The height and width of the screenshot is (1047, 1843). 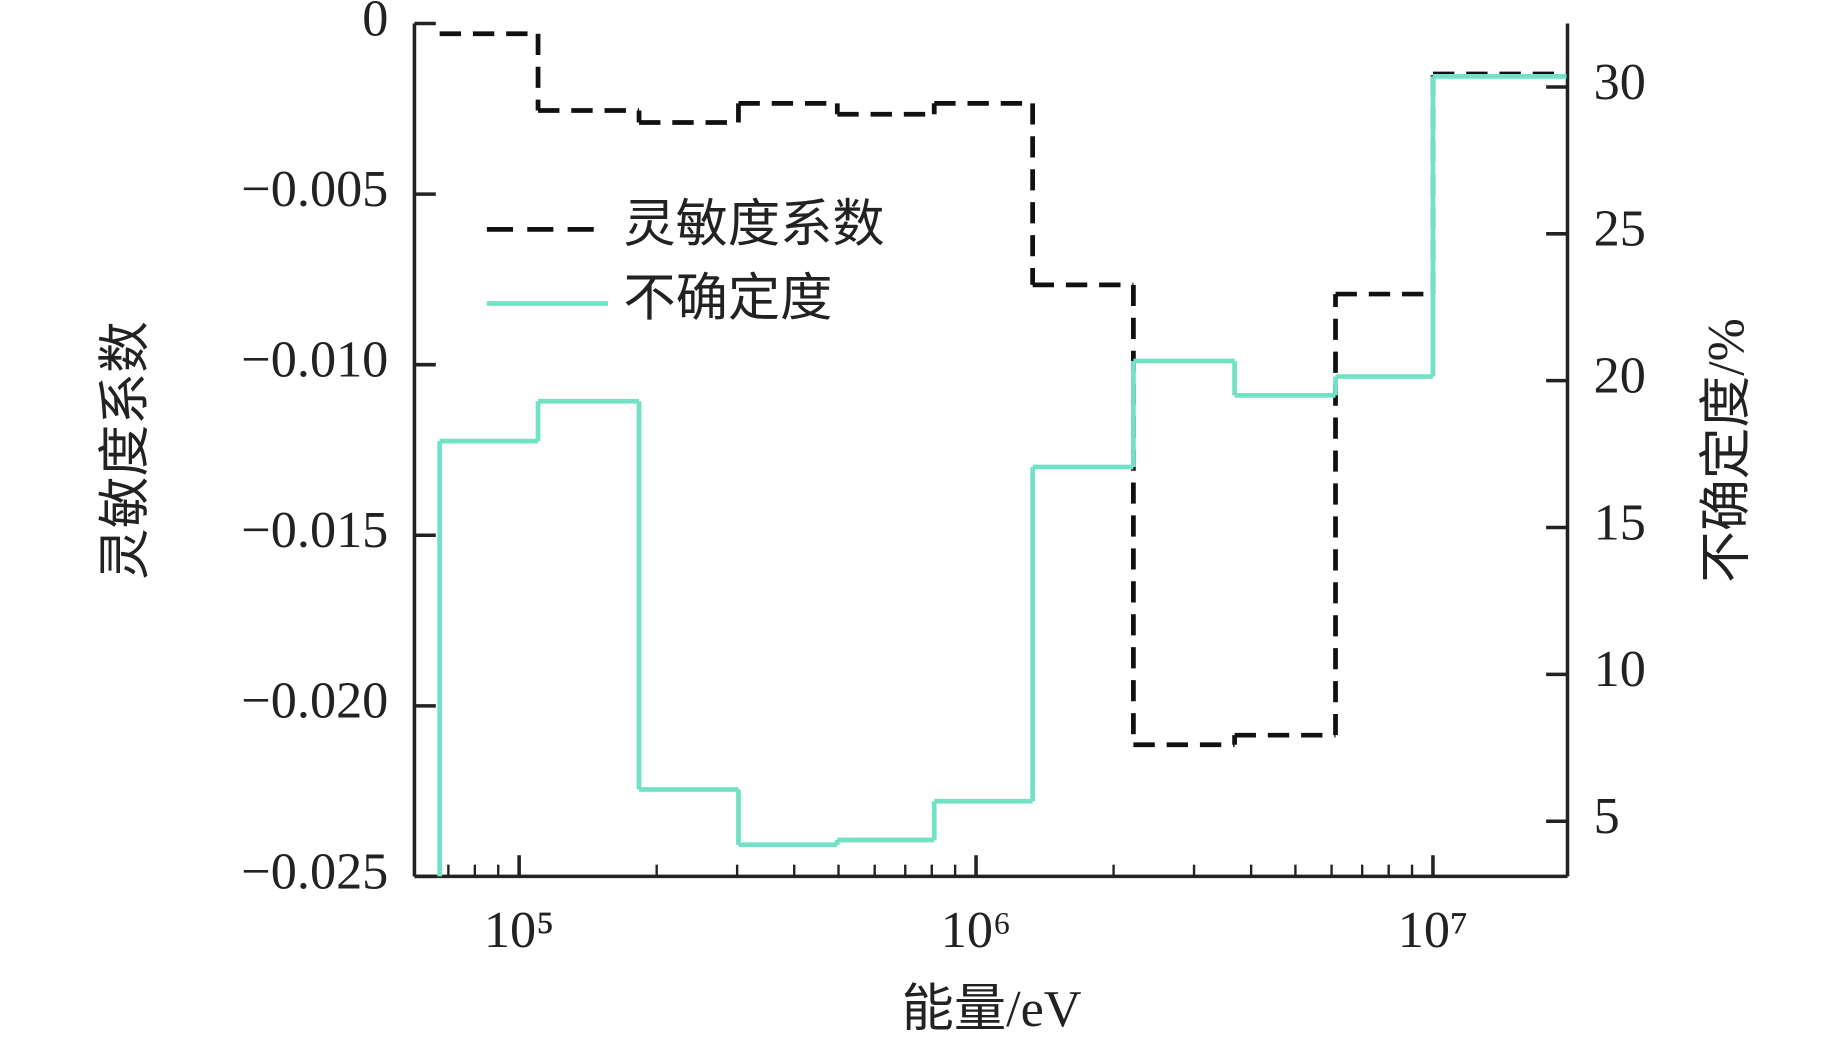 I want to click on x-tick-label: 10⁶, so click(x=976, y=930).